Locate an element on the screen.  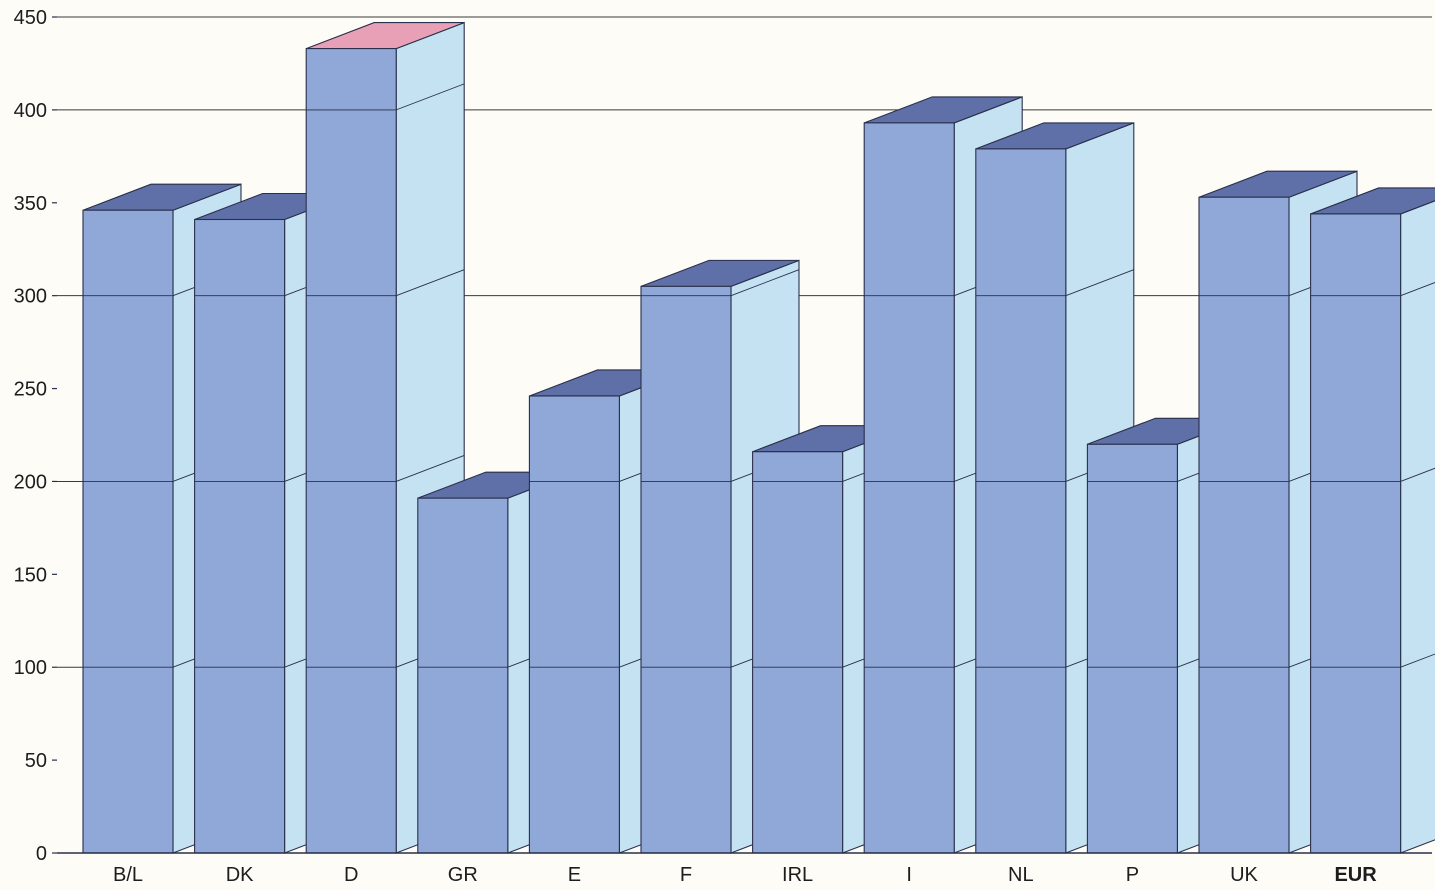
x-tick-label: F is located at coordinates (686, 874).